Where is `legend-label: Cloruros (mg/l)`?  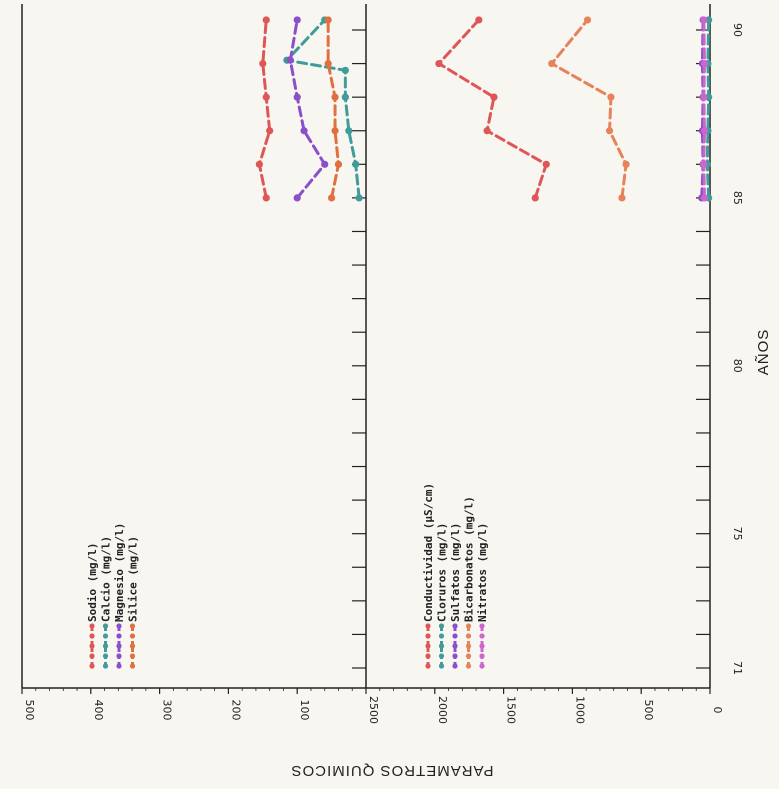 legend-label: Cloruros (mg/l) is located at coordinates (442, 572).